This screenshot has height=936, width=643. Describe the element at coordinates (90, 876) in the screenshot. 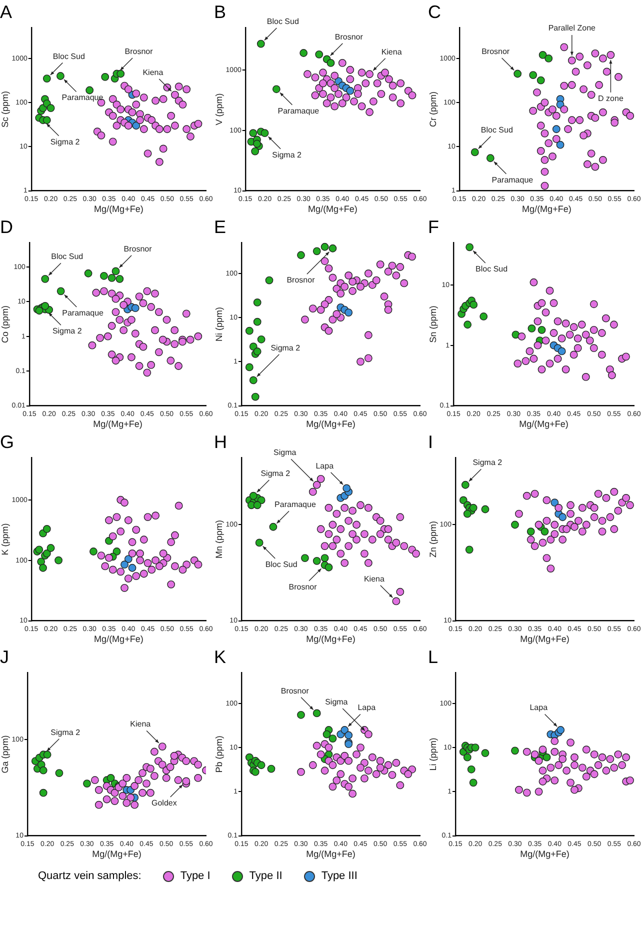

I see `legend-title: Quartz vein samples:` at that location.